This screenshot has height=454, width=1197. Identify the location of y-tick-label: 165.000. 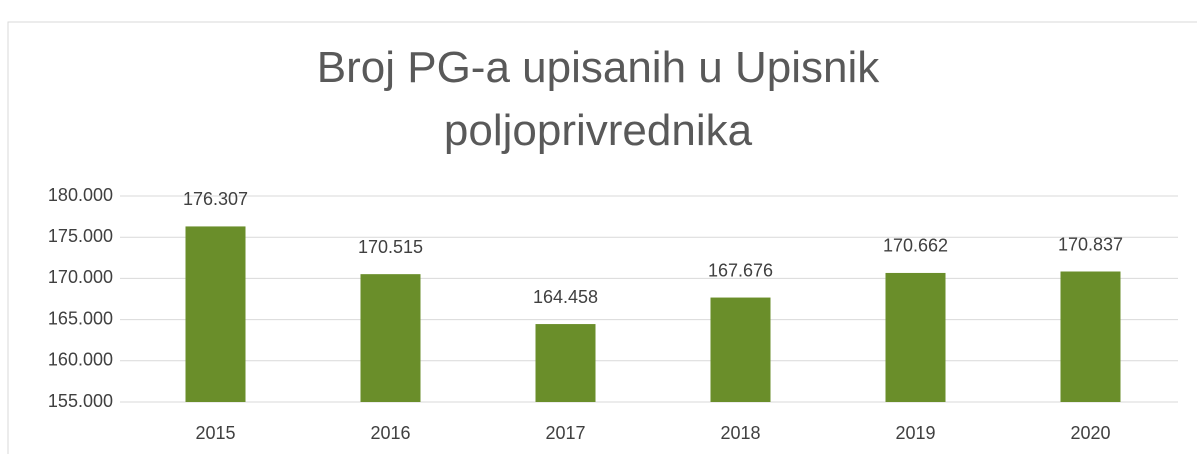
(80, 318).